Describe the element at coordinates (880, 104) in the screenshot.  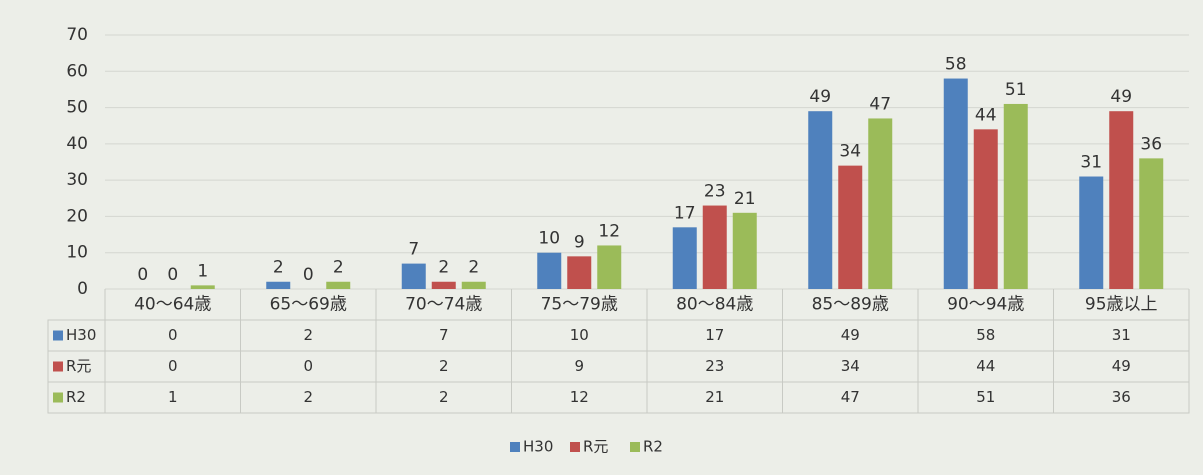
I see `data-label: 47` at that location.